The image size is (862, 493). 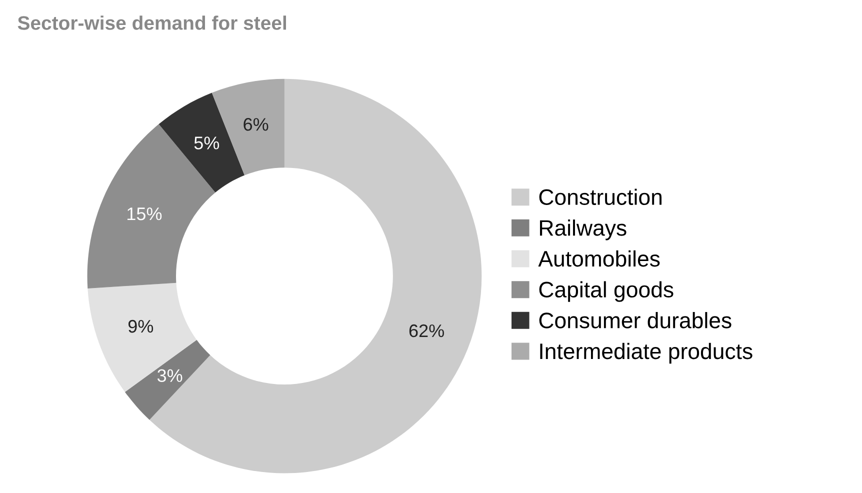 I want to click on legend-label: Automobiles, so click(x=599, y=258).